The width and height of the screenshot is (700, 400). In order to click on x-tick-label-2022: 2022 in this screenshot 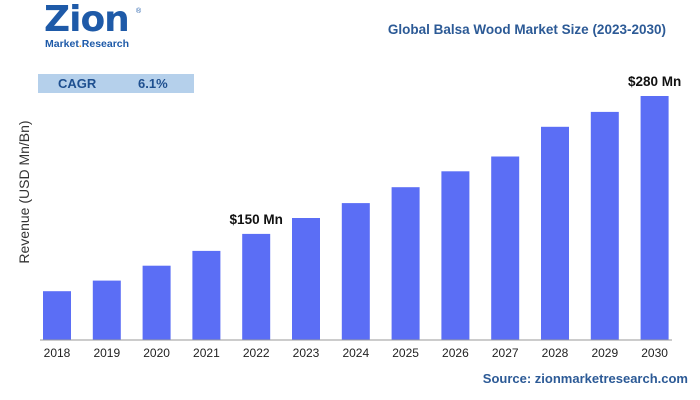, I will do `click(256, 353)`.